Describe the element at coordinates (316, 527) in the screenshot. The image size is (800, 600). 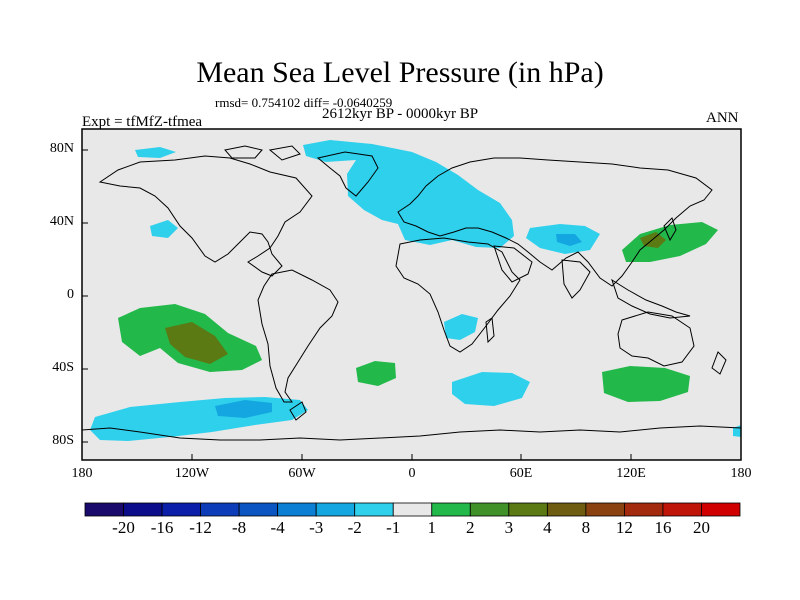
I see `colorbar-tick-label: -3` at that location.